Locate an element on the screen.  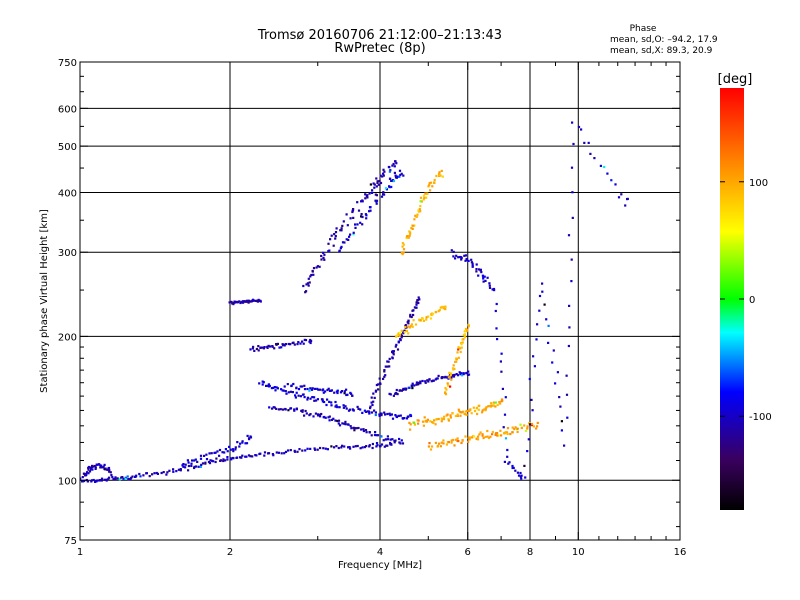
y-tick-label: 400 is located at coordinates (67, 193).